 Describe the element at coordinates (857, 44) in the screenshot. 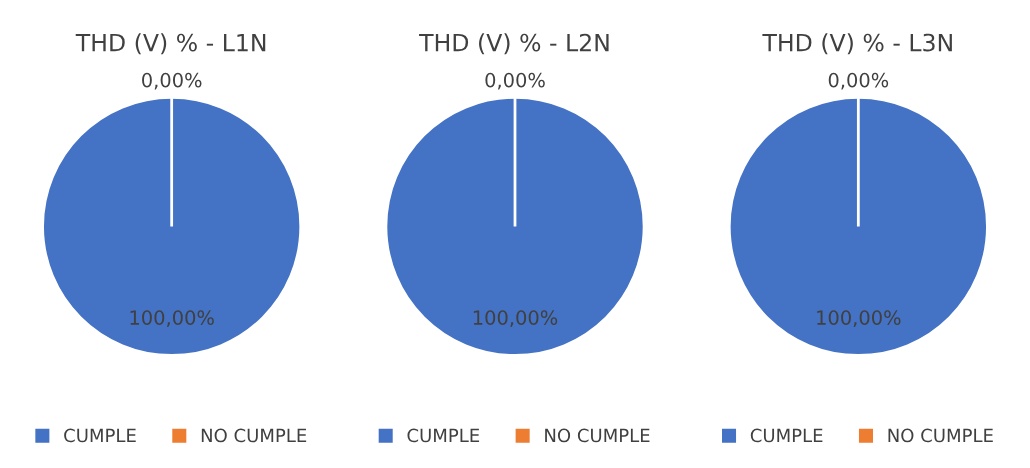

I see `chart-title: THD (V) % - L3N` at that location.